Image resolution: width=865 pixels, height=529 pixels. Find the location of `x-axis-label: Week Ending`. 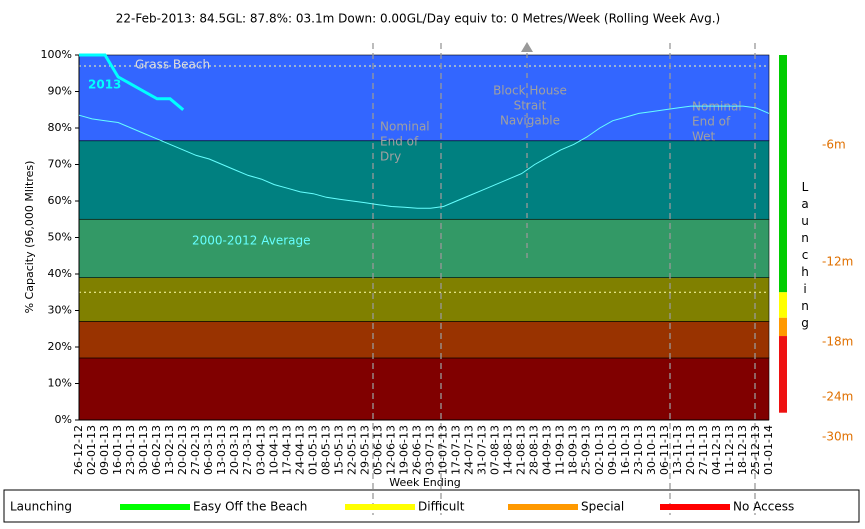

x-axis-label: Week Ending is located at coordinates (425, 482).